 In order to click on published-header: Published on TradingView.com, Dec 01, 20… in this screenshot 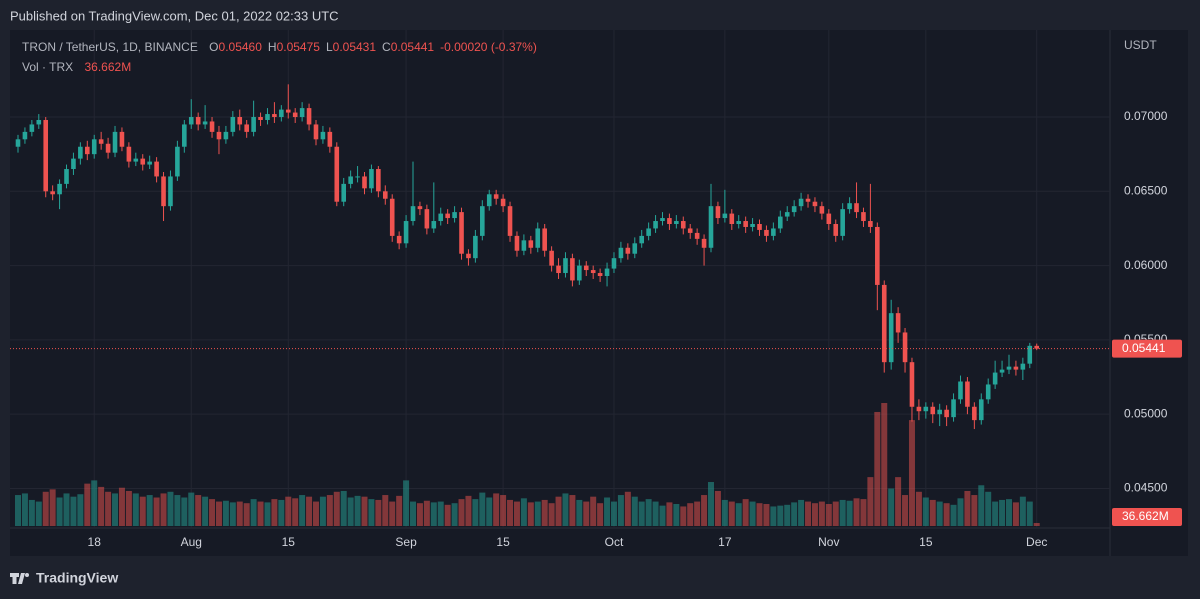, I will do `click(174, 15)`.